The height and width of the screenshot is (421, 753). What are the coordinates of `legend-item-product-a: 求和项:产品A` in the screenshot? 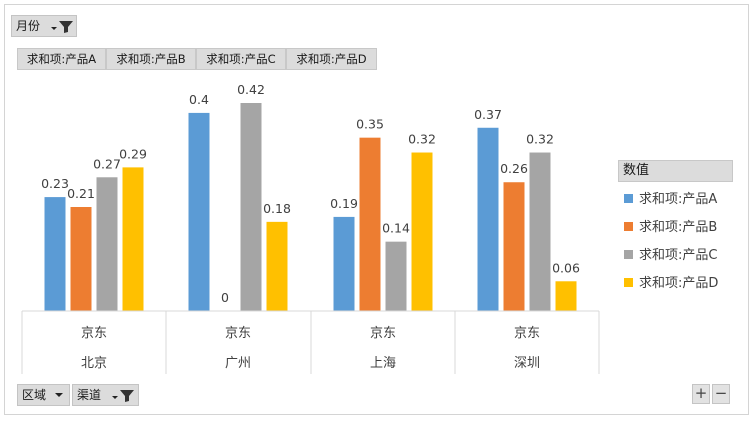 It's located at (670, 197).